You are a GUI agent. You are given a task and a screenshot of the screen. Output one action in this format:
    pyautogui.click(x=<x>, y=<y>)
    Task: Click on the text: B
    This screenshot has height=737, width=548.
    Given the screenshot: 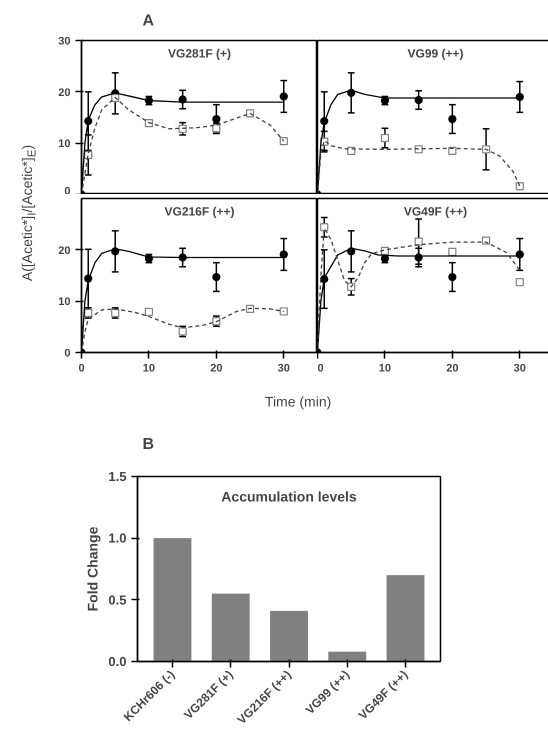 What is the action you would take?
    pyautogui.click(x=148, y=444)
    